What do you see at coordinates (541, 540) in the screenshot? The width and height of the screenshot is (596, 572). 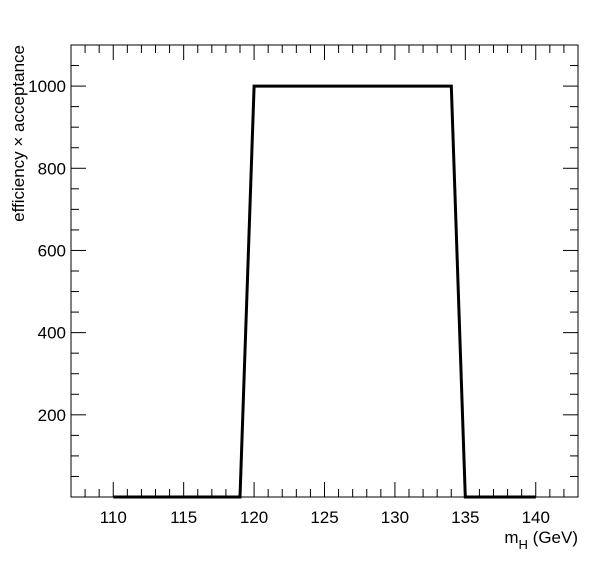 I see `x-axis-title: mH (GeV)` at bounding box center [541, 540].